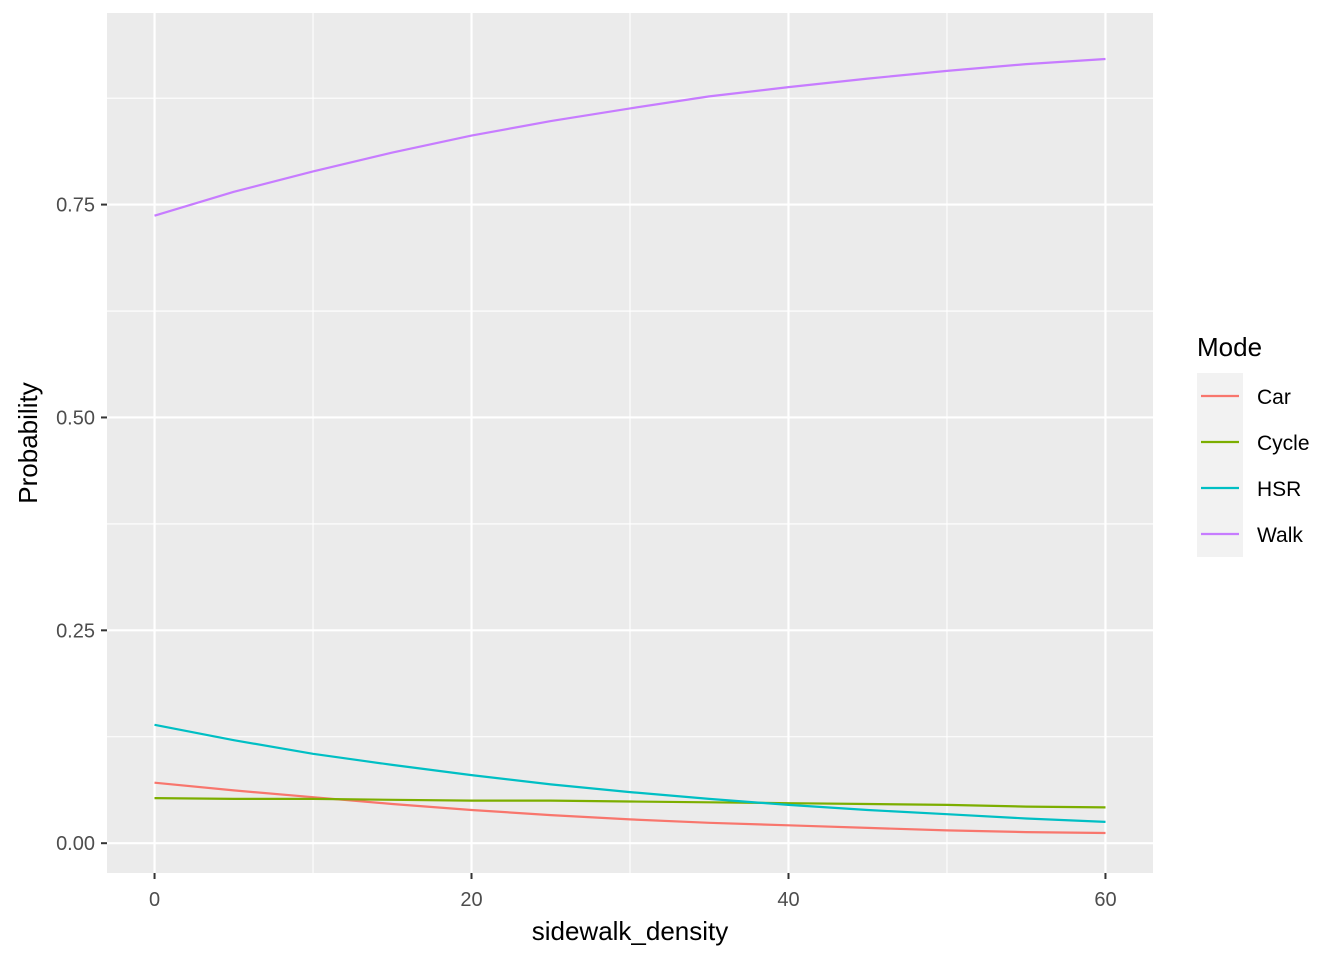  I want to click on legend: Mode Car Cycle HSR Walk, so click(1253, 444).